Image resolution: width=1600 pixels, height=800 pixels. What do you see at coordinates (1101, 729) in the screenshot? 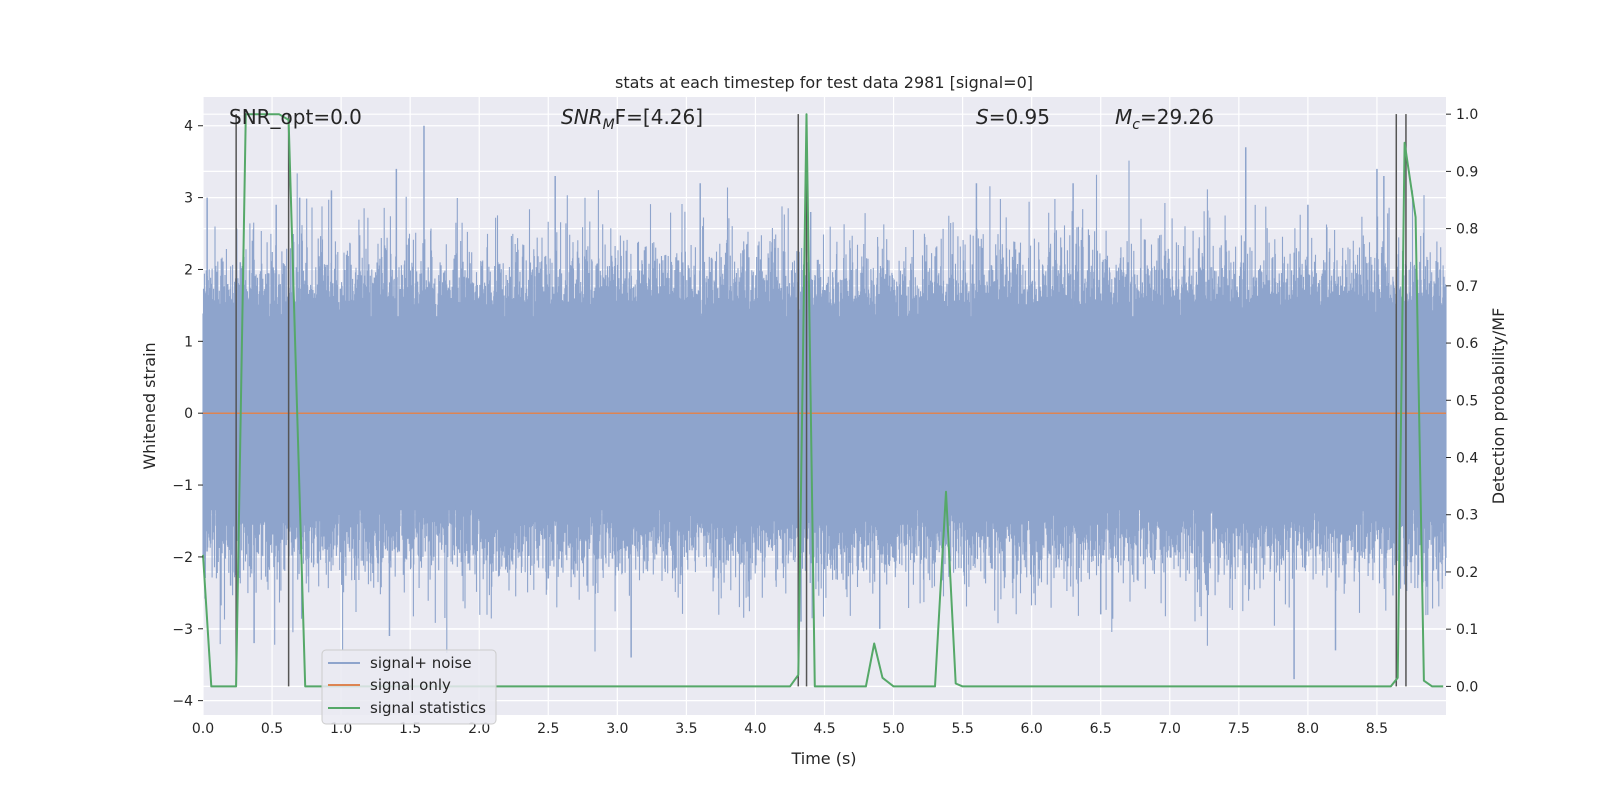
I see `x-tick-label: 6.5` at bounding box center [1101, 729].